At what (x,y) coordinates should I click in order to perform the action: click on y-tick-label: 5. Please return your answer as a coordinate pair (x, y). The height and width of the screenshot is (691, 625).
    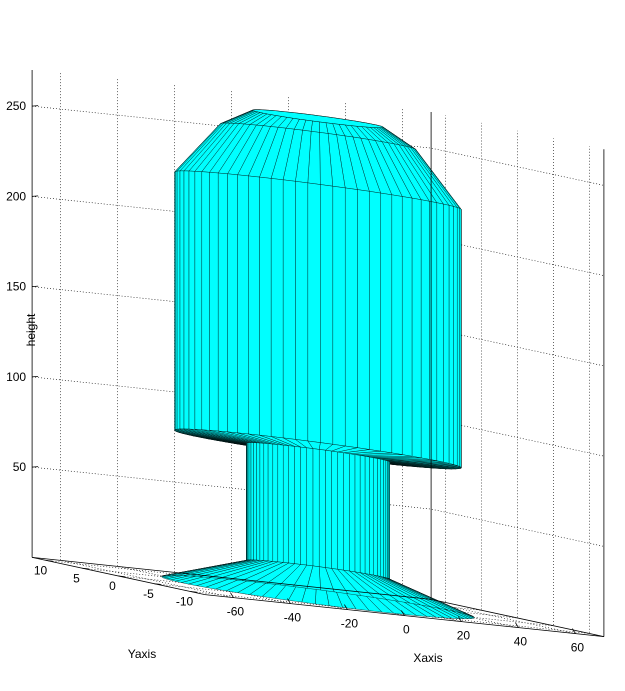
    Looking at the image, I should click on (76, 578).